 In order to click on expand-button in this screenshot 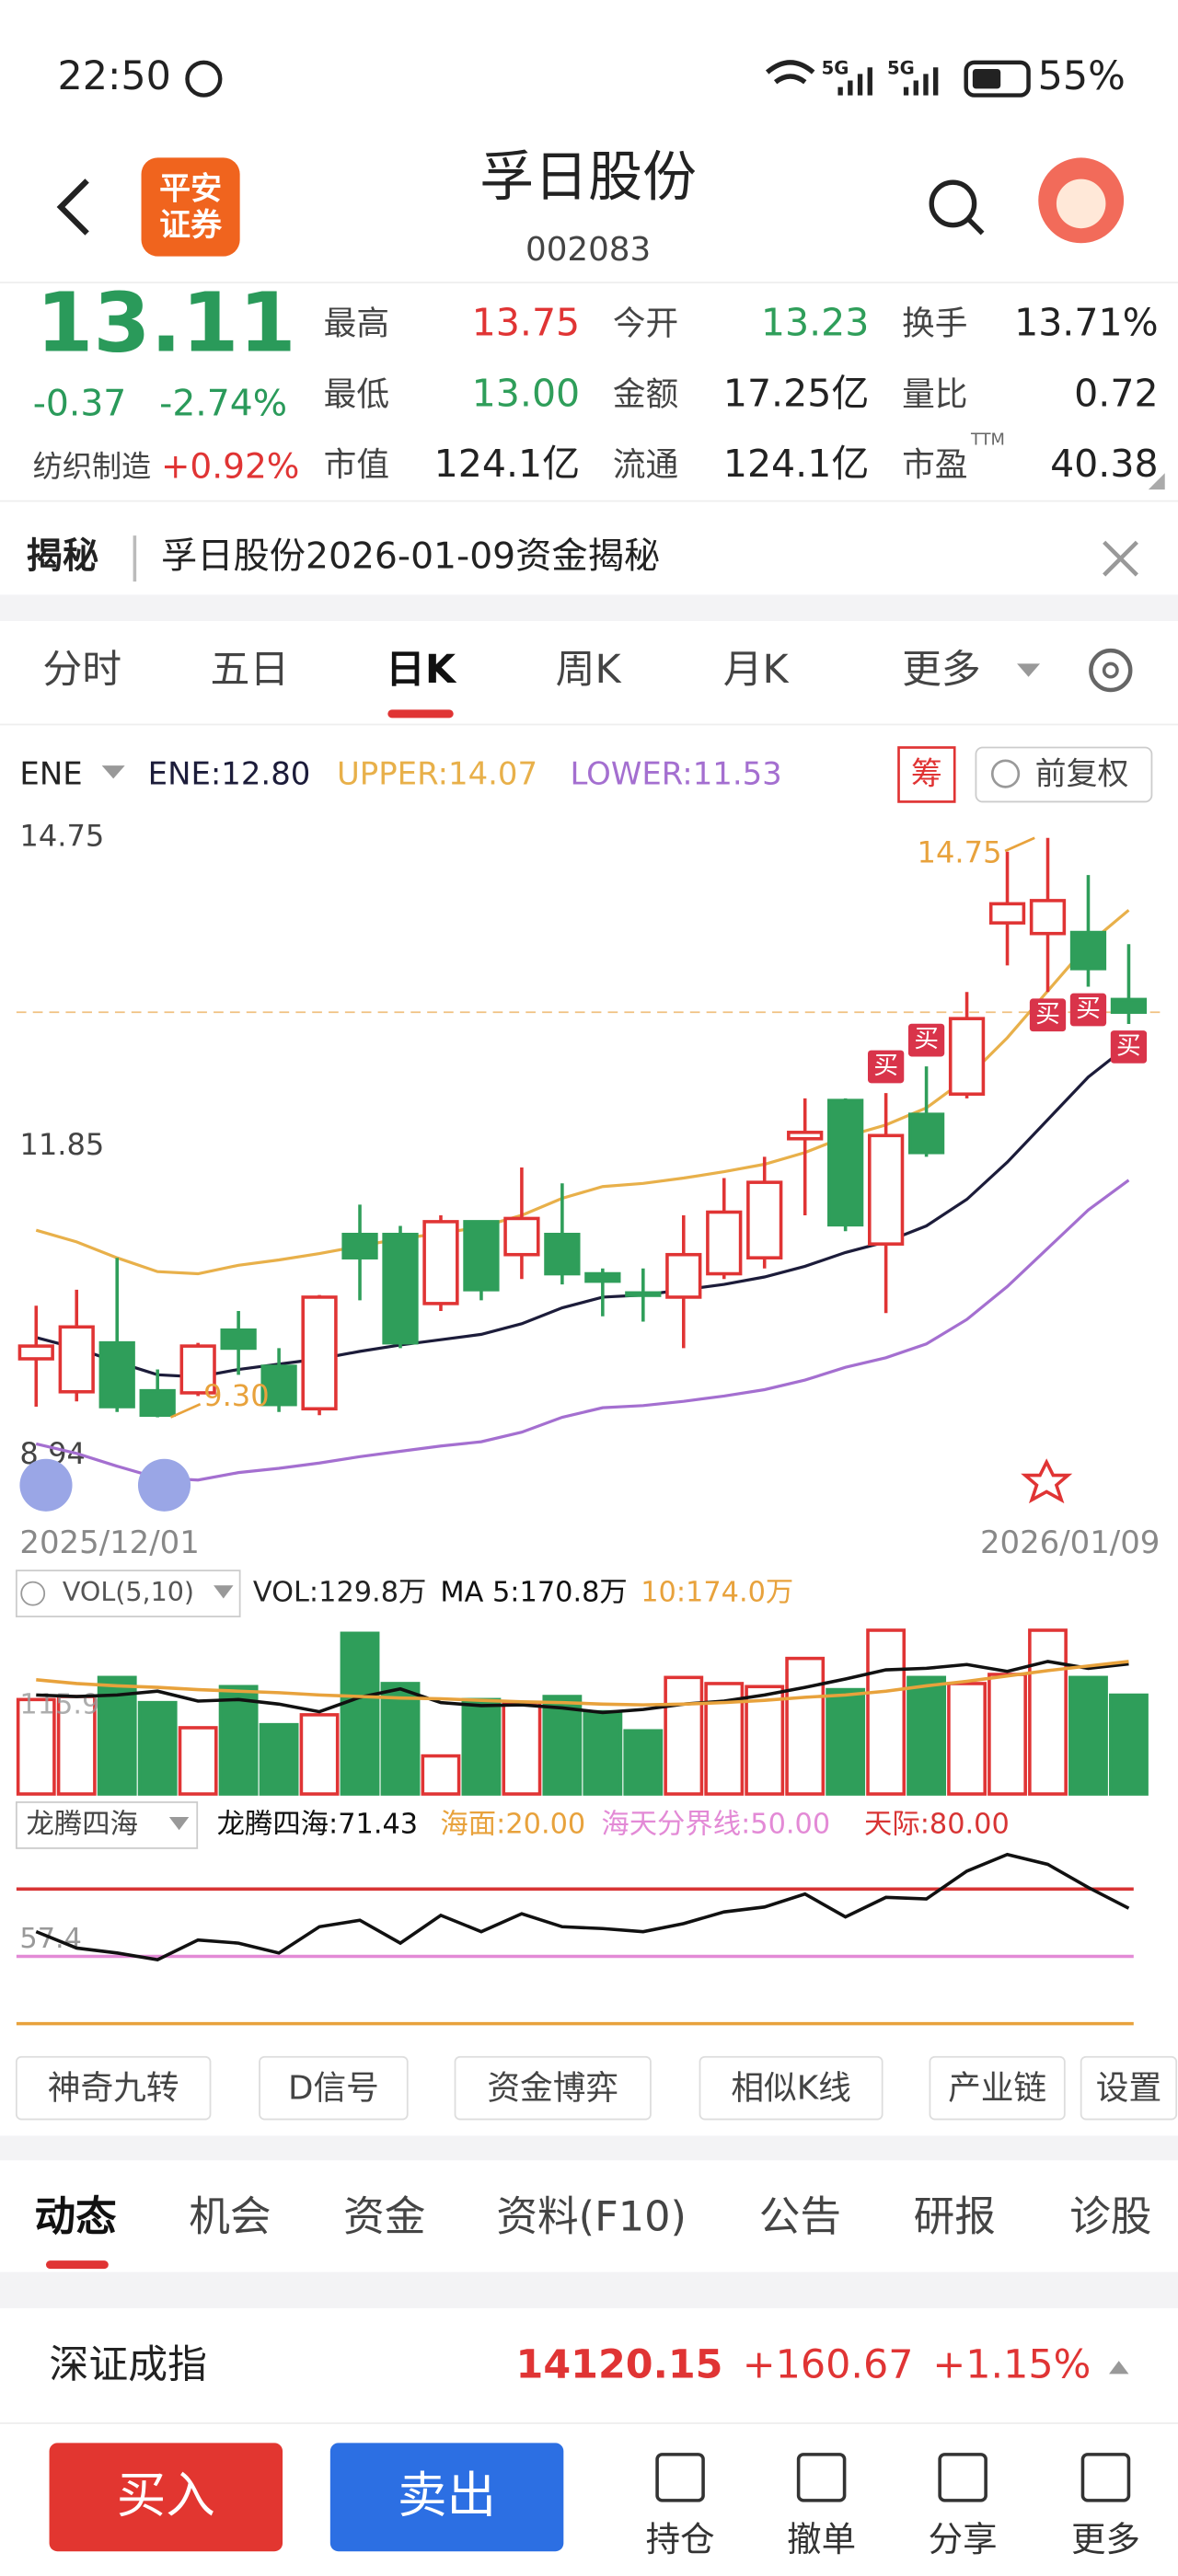, I will do `click(46, 1485)`.